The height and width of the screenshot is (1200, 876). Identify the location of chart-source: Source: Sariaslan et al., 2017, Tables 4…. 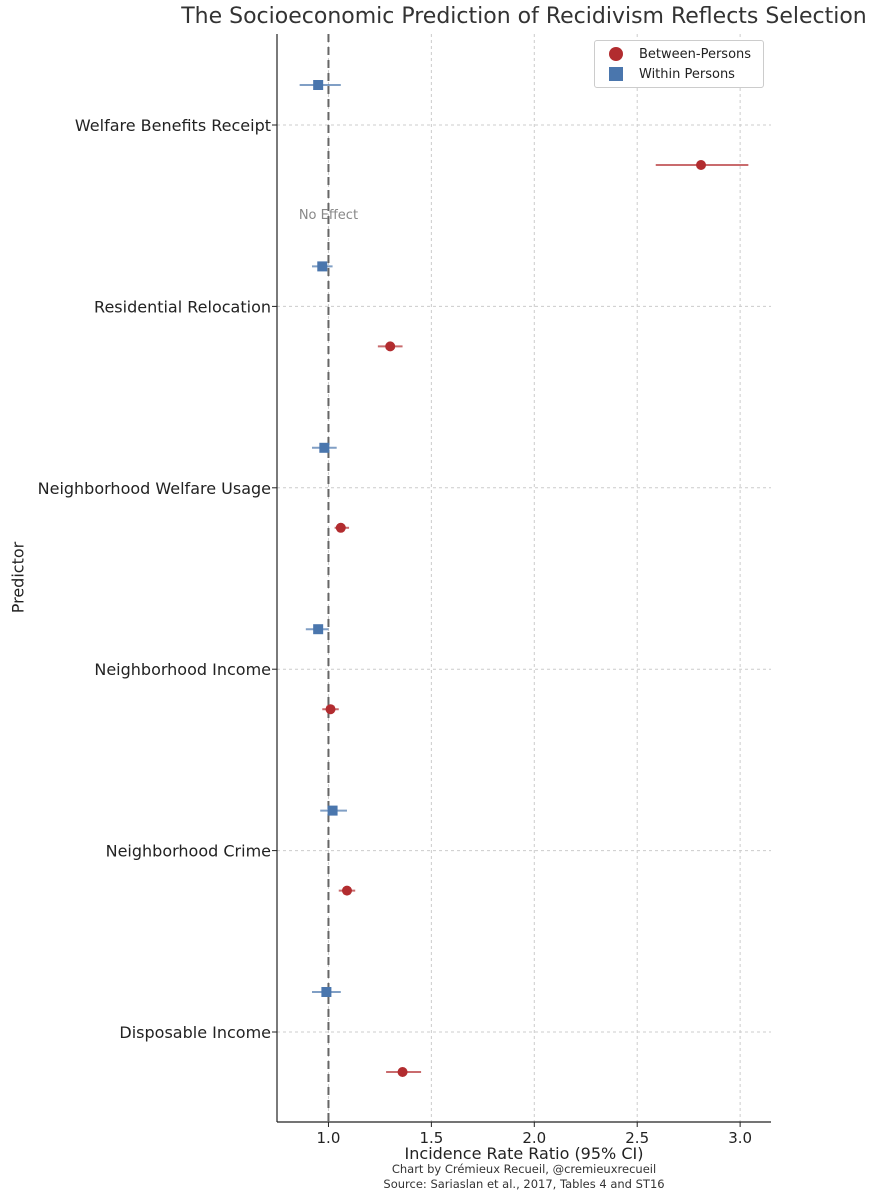
(524, 1184).